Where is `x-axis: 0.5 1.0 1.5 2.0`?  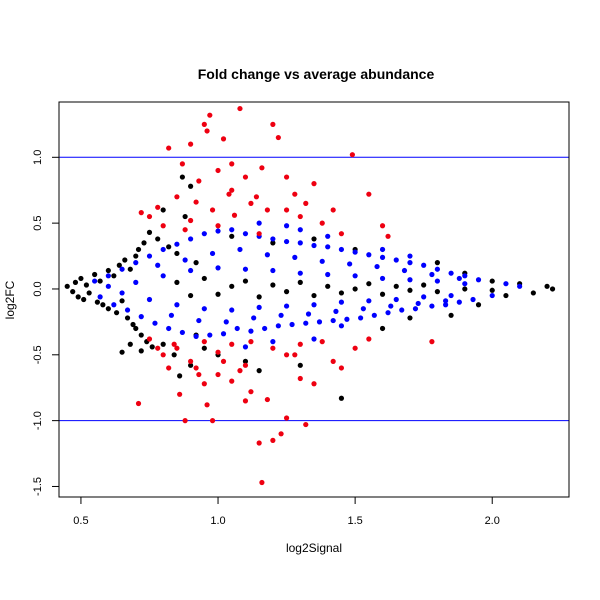
x-axis: 0.5 1.0 1.5 2.0 is located at coordinates (286, 511).